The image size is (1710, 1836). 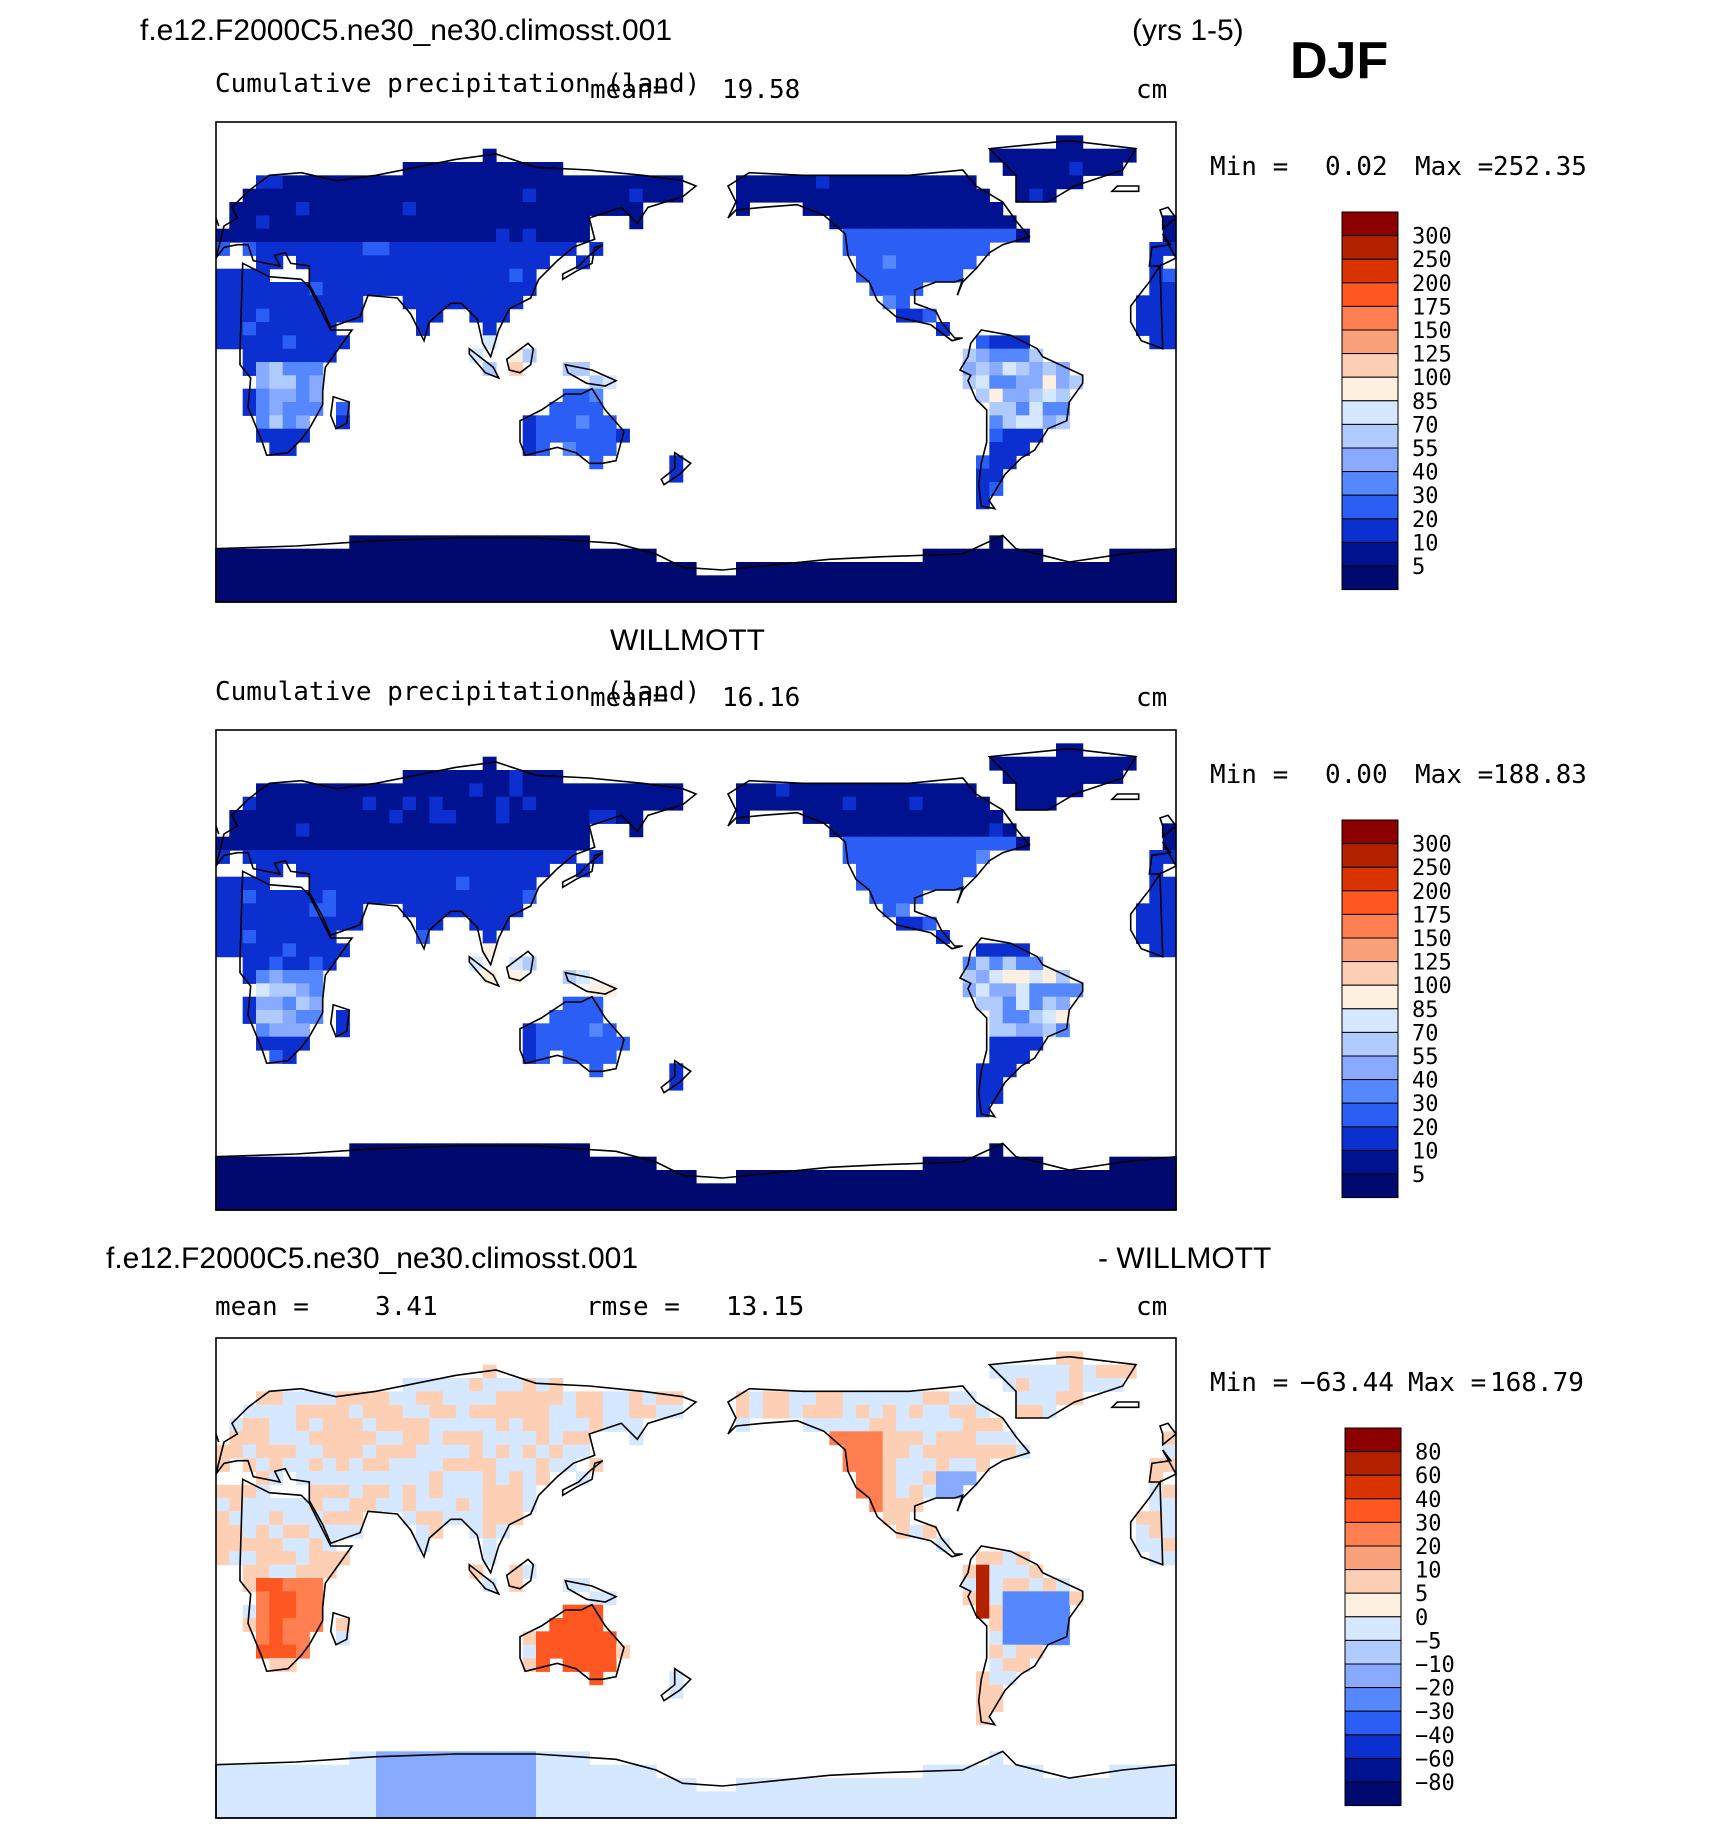 I want to click on panel-1-mean-value: 19.58, so click(x=761, y=90).